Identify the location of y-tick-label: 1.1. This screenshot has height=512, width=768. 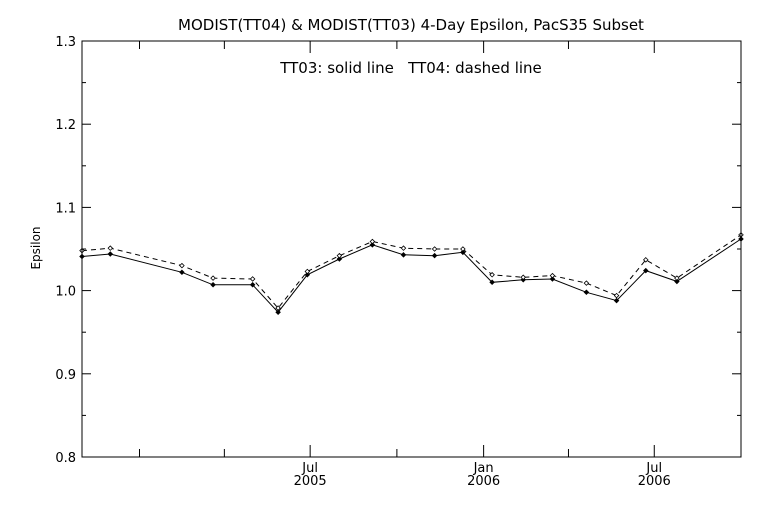
(65, 208).